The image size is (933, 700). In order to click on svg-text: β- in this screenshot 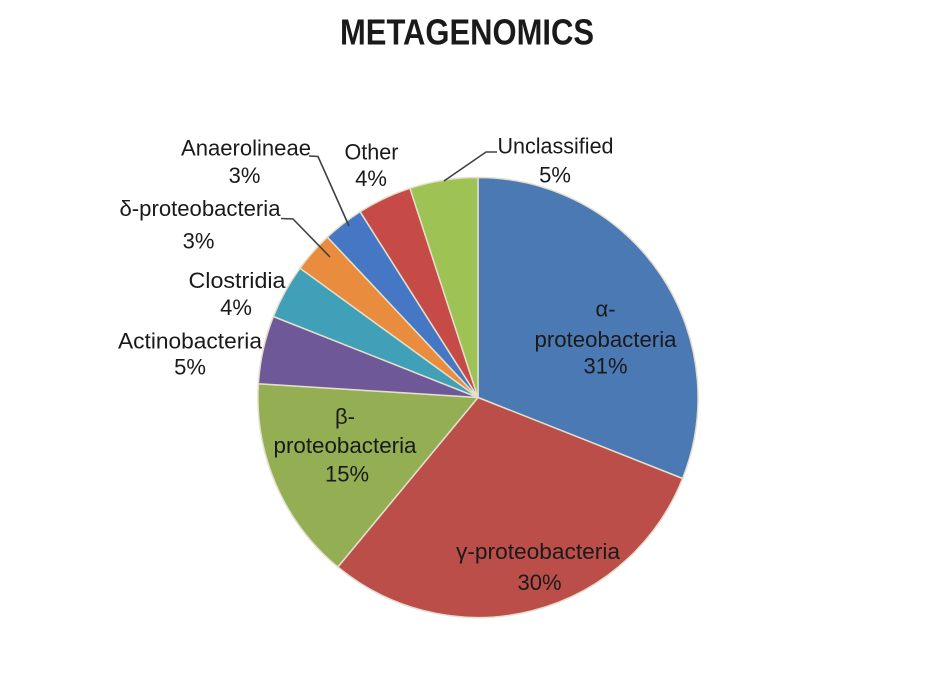, I will do `click(345, 416)`.